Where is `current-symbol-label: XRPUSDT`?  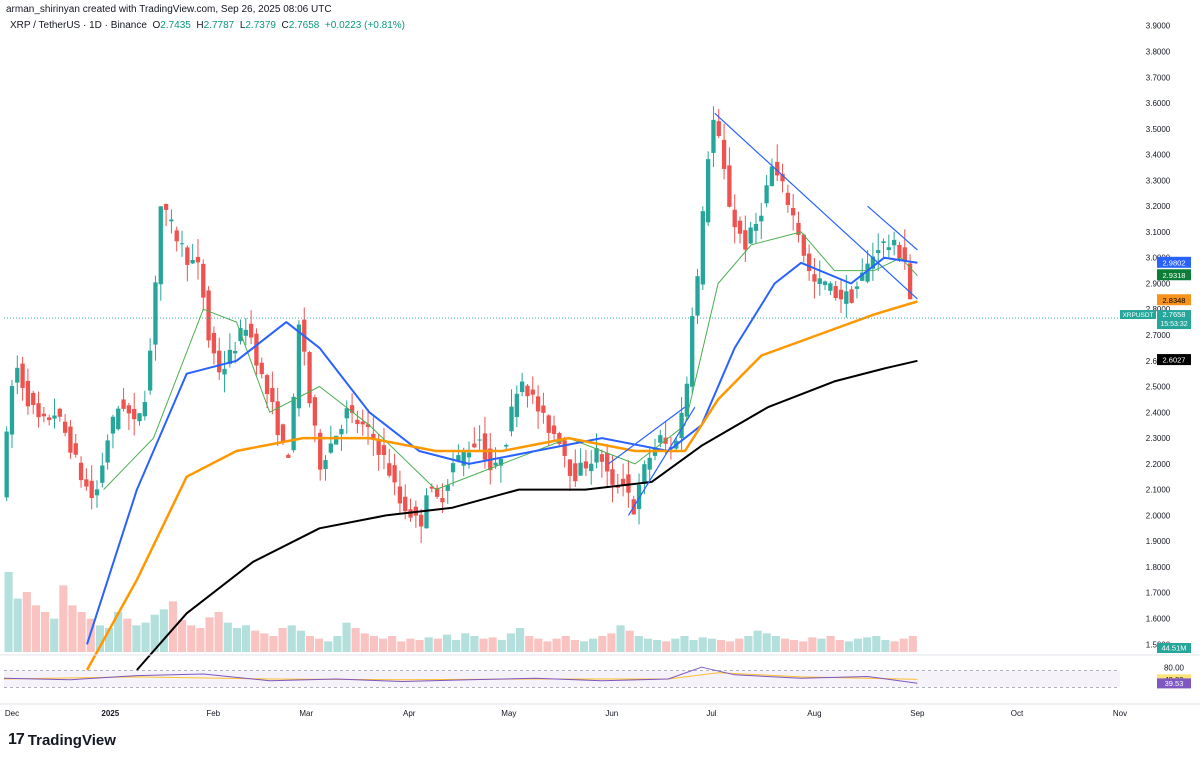 current-symbol-label: XRPUSDT is located at coordinates (1137, 315).